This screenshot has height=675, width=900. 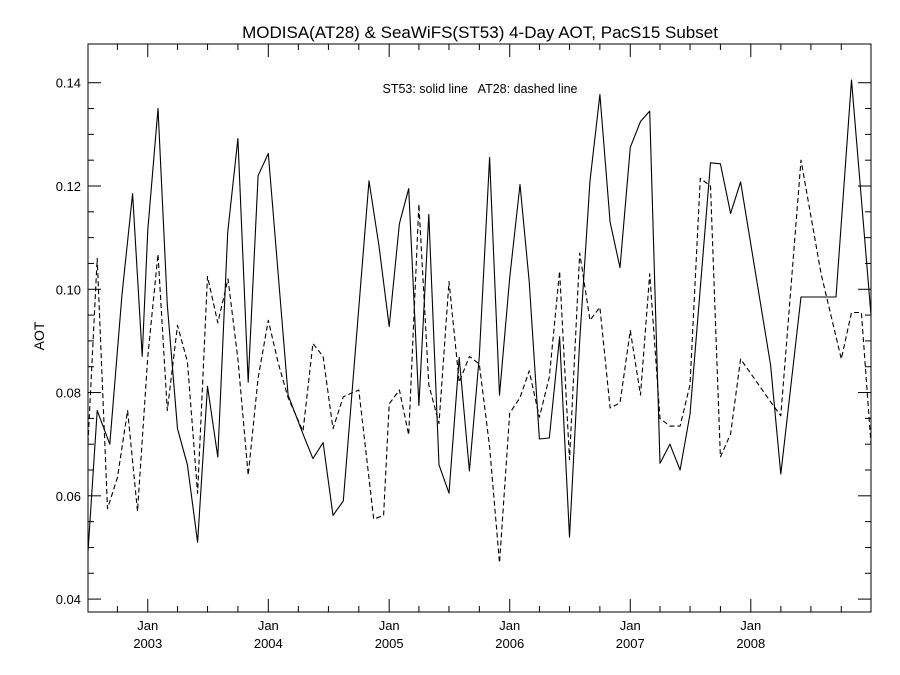 I want to click on y-tick-label: 0.14, so click(x=68, y=83).